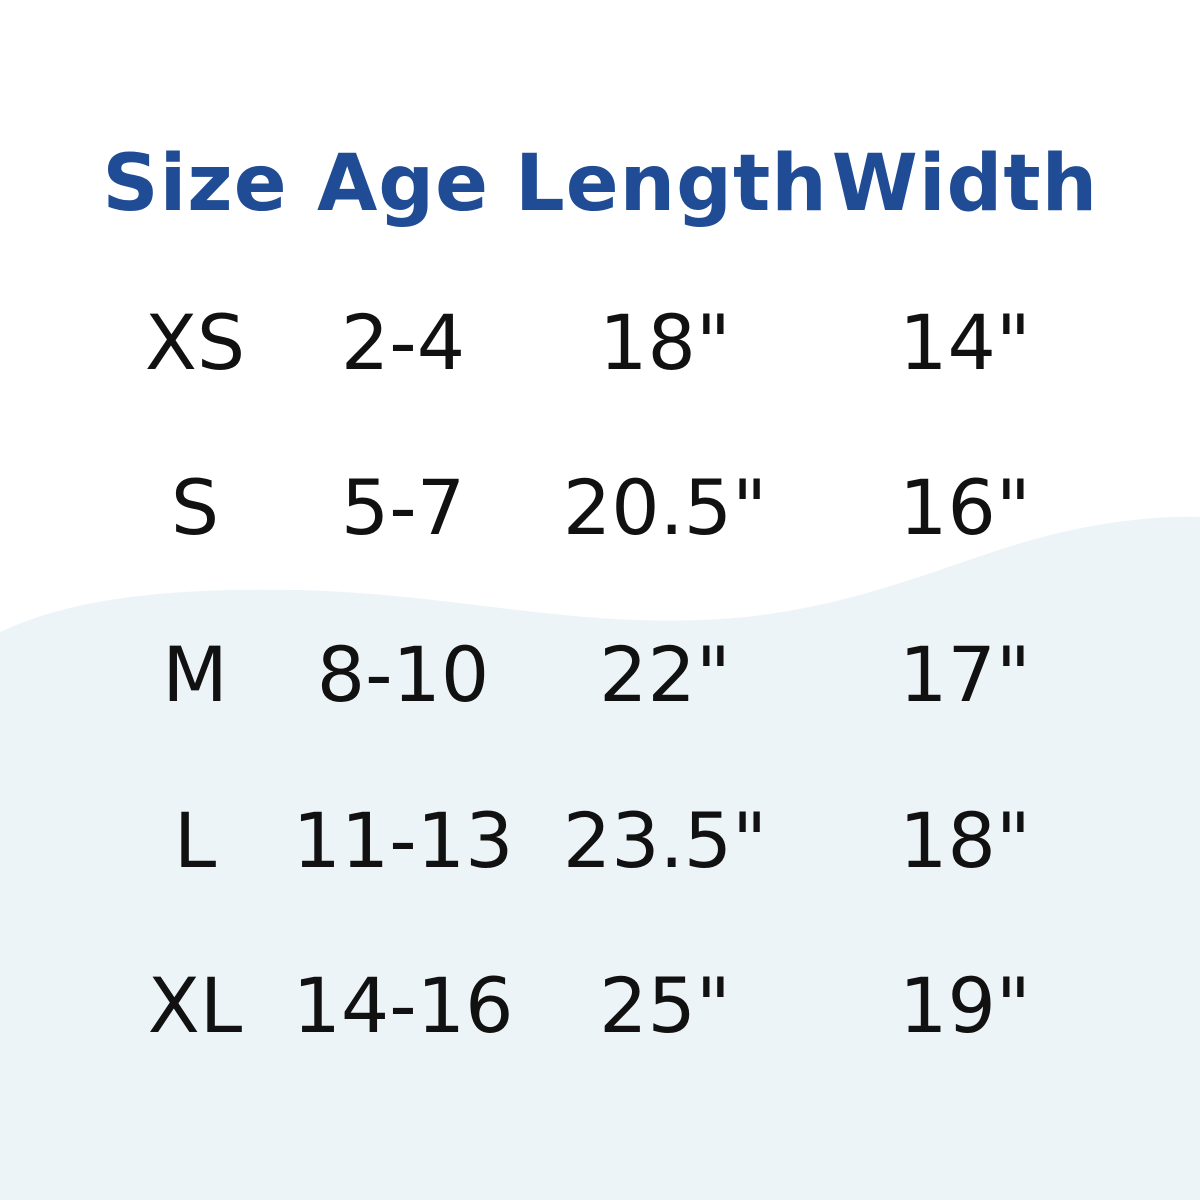 The width and height of the screenshot is (1200, 1200). What do you see at coordinates (965, 342) in the screenshot?
I see `cell-width: 14"` at bounding box center [965, 342].